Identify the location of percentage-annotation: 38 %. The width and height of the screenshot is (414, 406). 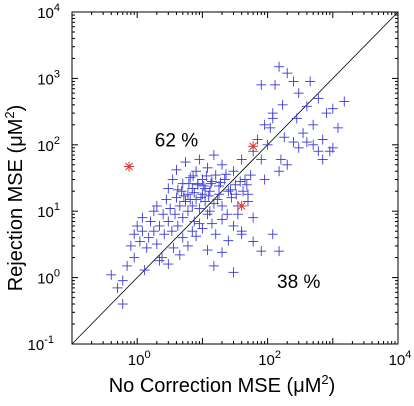
(298, 282).